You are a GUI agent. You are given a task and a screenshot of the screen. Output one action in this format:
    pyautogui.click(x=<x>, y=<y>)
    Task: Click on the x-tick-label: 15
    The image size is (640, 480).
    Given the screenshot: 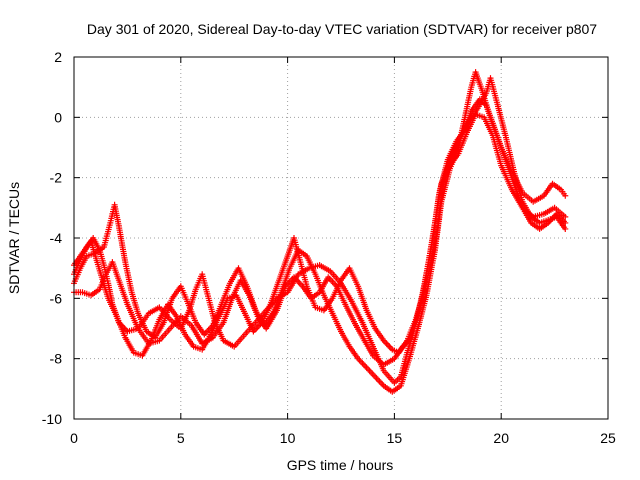 What is the action you would take?
    pyautogui.click(x=395, y=438)
    